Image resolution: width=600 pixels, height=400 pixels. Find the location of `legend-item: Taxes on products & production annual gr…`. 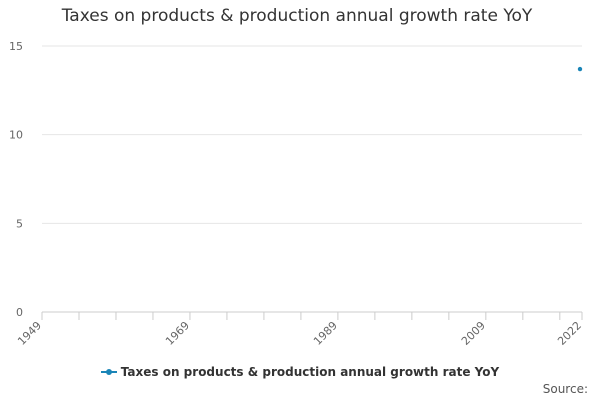

legend-item: Taxes on products & production annual gr… is located at coordinates (300, 372).